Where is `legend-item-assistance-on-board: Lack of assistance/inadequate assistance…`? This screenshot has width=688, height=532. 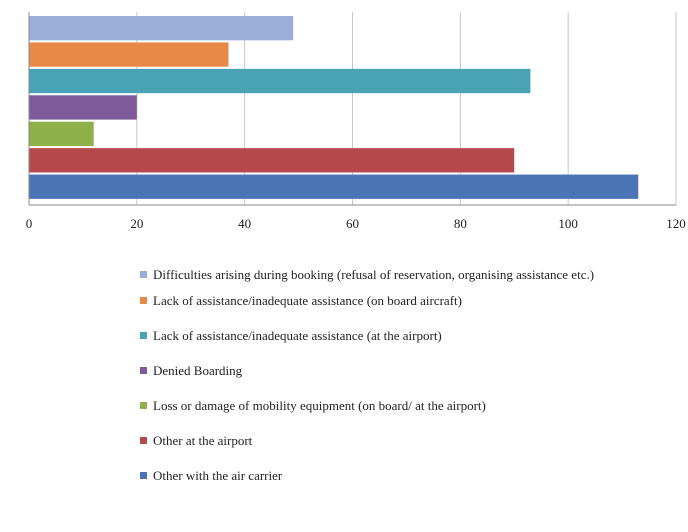
legend-item-assistance-on-board: Lack of assistance/inadequate assistance… is located at coordinates (376, 300).